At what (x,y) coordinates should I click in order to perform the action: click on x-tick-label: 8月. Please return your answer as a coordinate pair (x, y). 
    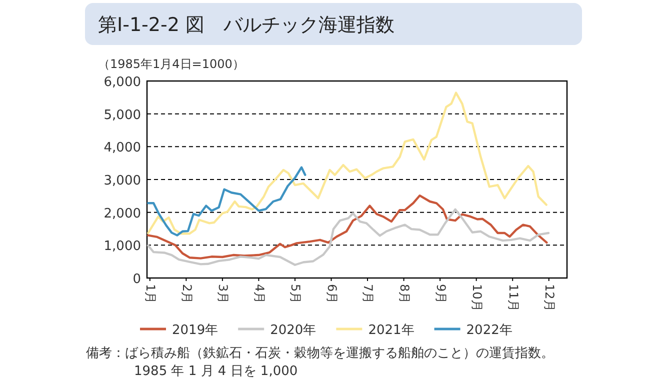
    Looking at the image, I should click on (405, 294).